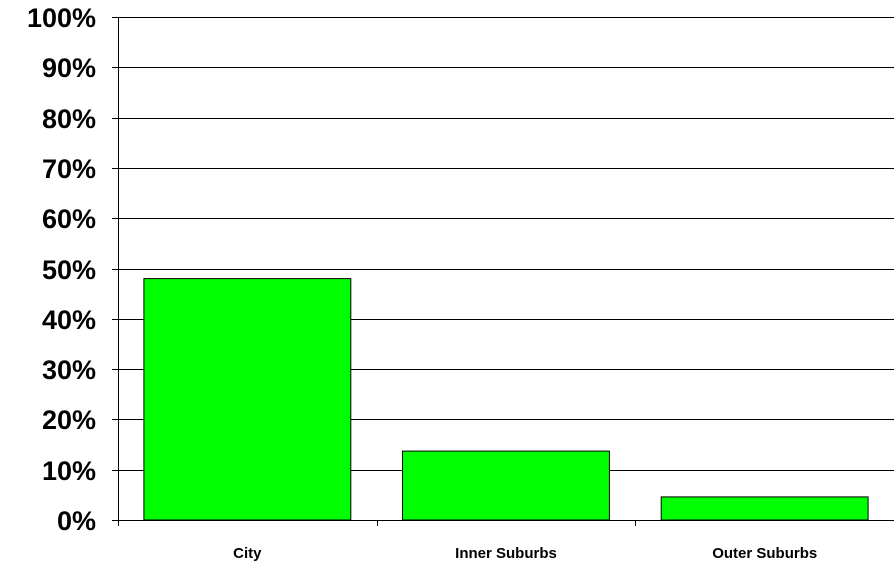 The image size is (894, 567). I want to click on y-tick-label: 30%, so click(69, 370).